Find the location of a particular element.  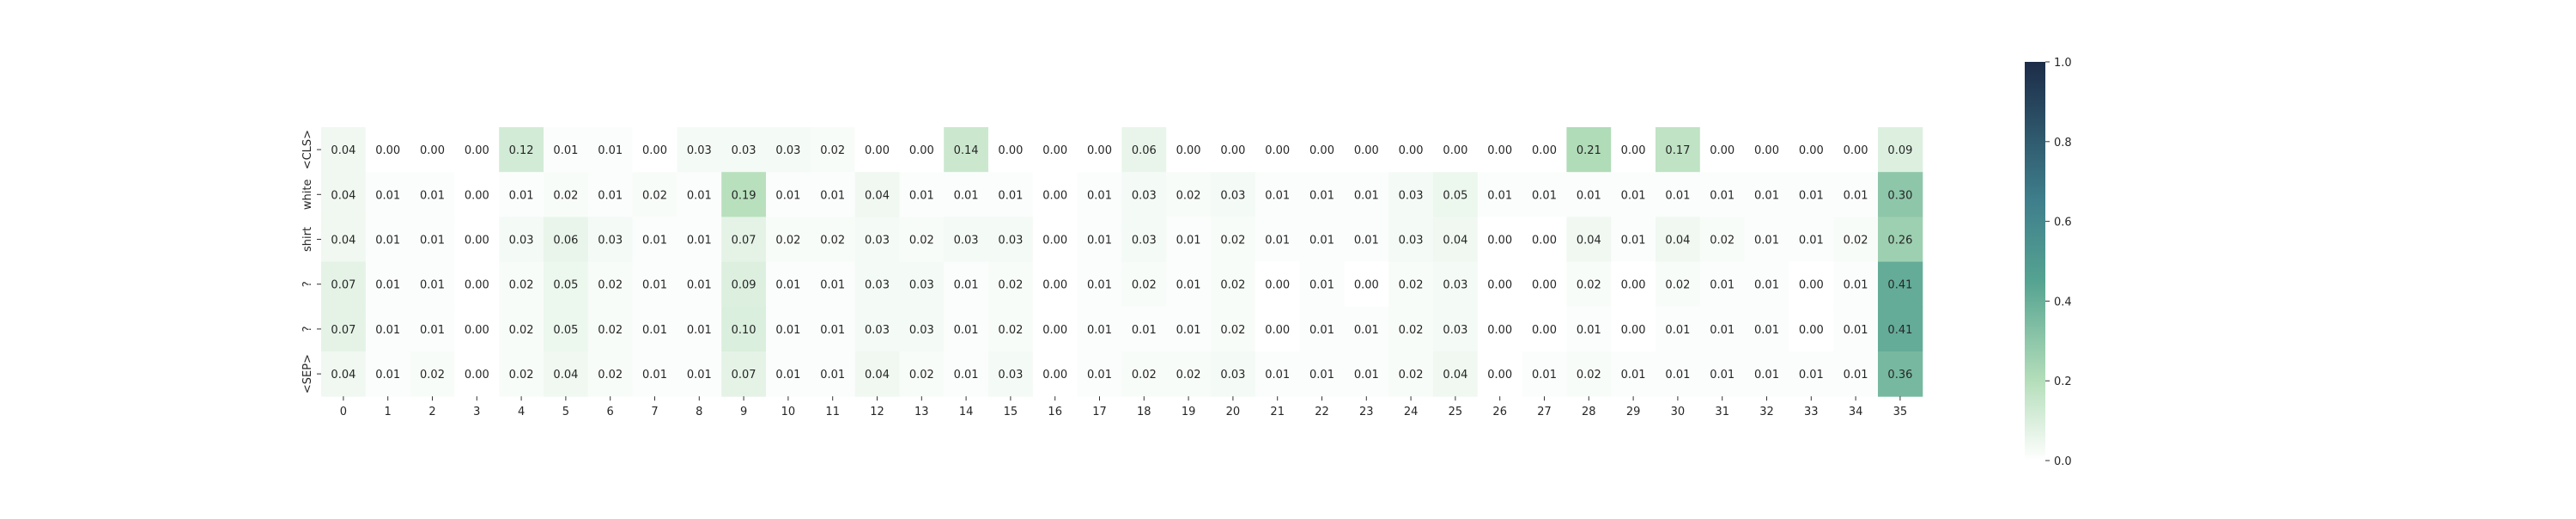

cell-value-label: 0.36 is located at coordinates (1900, 375).